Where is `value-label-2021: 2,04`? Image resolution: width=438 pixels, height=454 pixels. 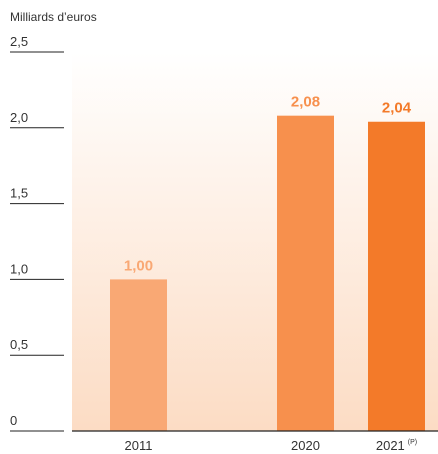
value-label-2021: 2,04 is located at coordinates (397, 108).